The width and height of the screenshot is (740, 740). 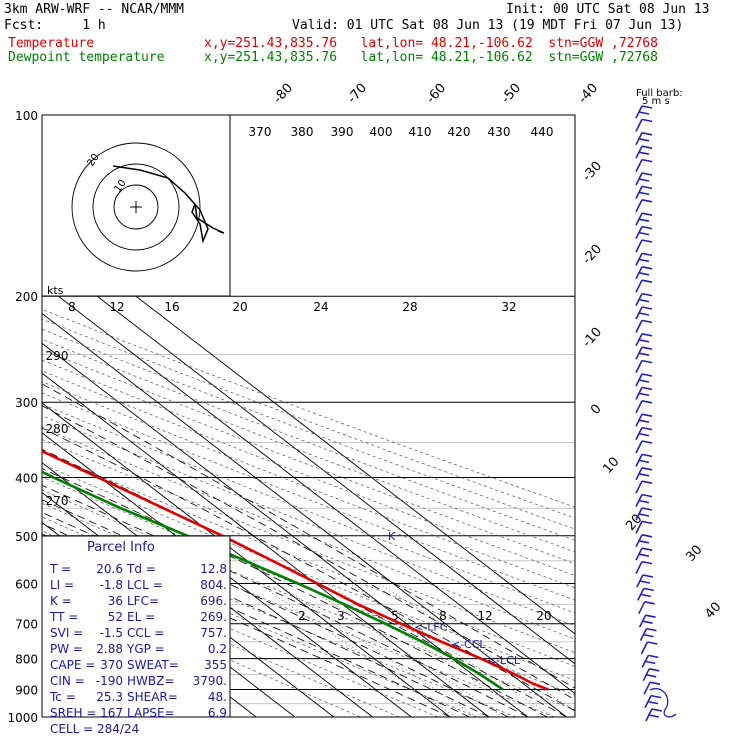 What do you see at coordinates (213, 617) in the screenshot?
I see `parcel-value: 269.` at bounding box center [213, 617].